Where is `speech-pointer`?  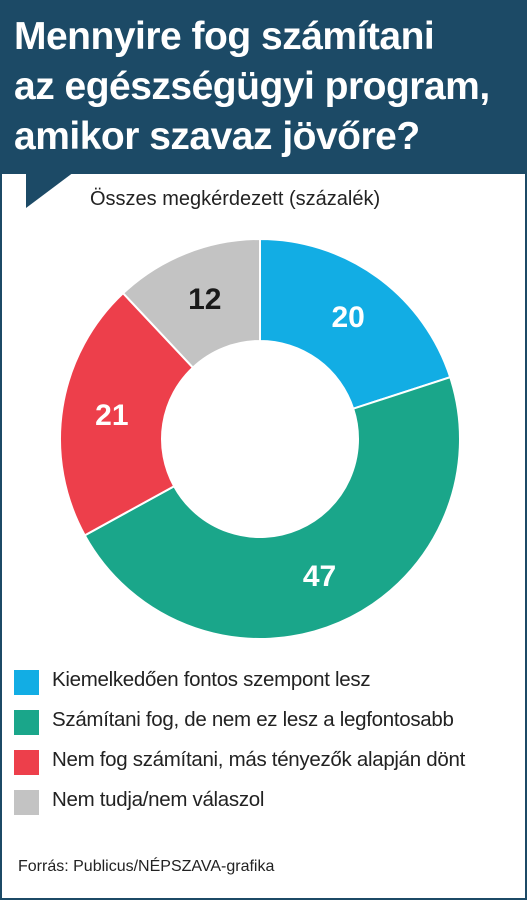
speech-pointer is located at coordinates (50, 190).